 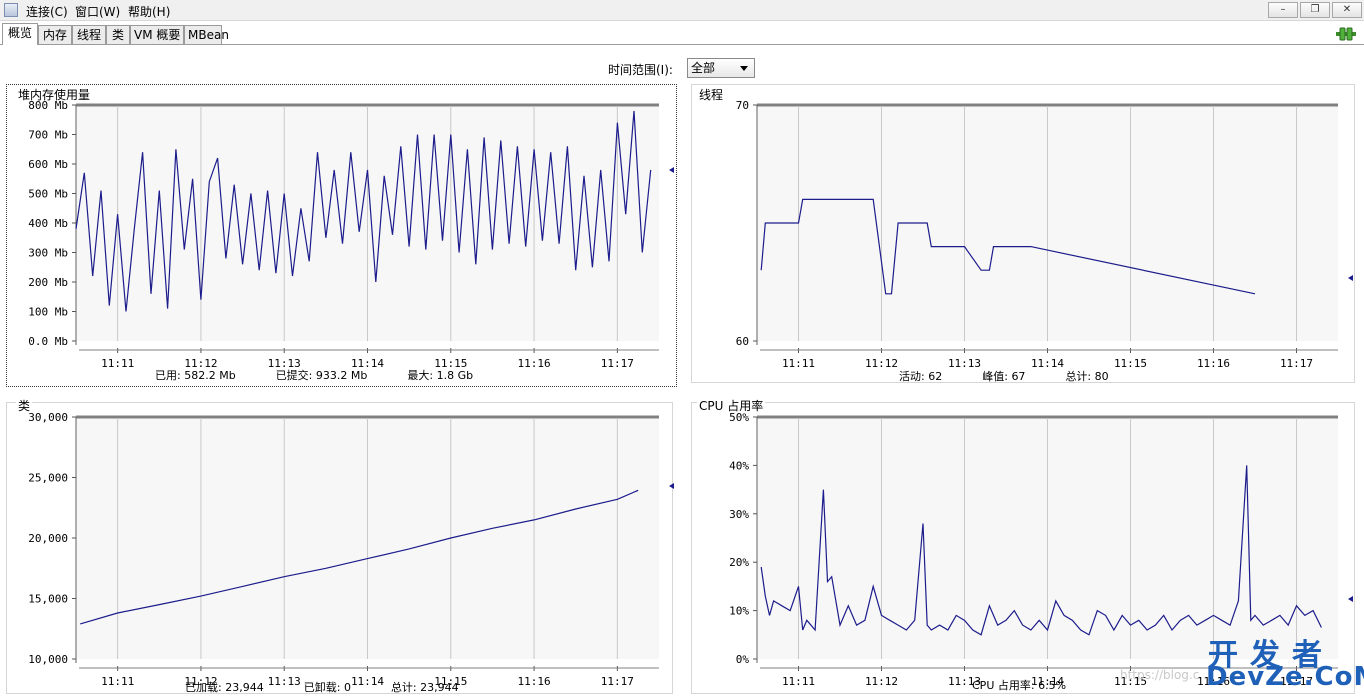 What do you see at coordinates (341, 375) in the screenshot?
I see `heap-committed-value: 933.2 Mb` at bounding box center [341, 375].